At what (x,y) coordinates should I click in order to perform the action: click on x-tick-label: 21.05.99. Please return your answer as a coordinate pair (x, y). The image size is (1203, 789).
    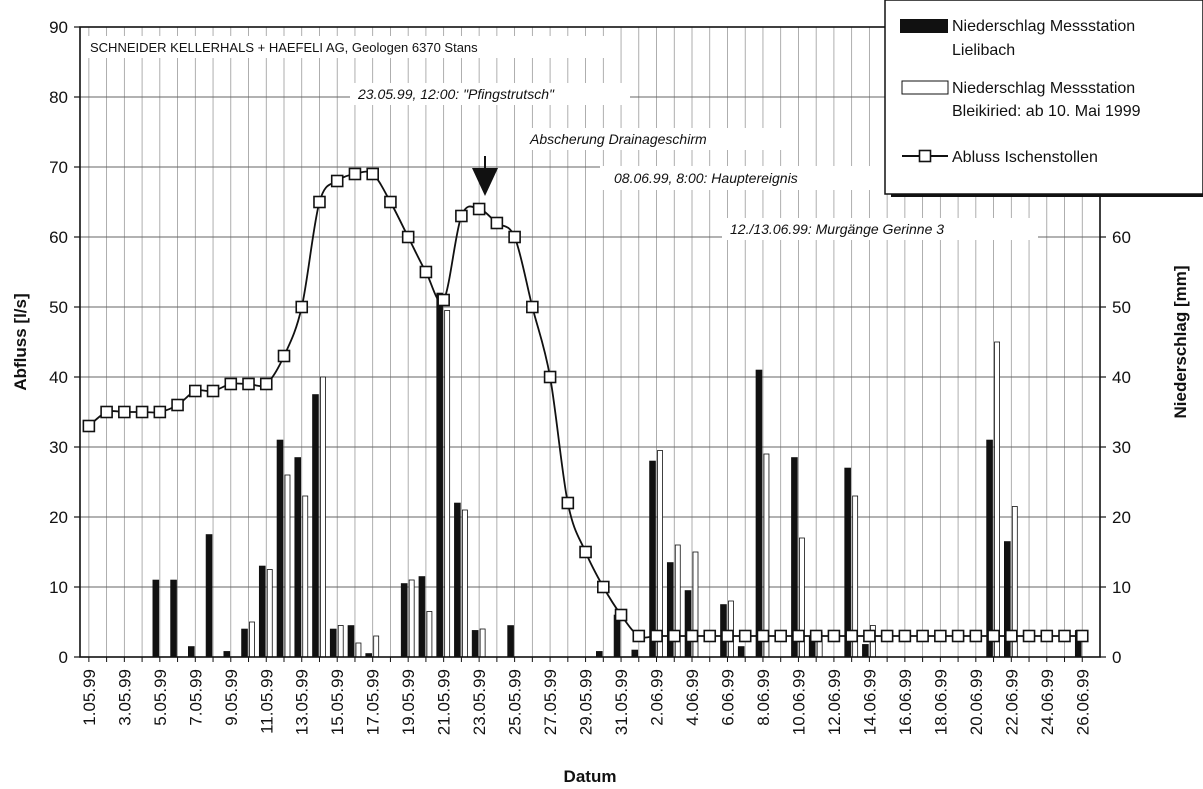
    Looking at the image, I should click on (444, 702).